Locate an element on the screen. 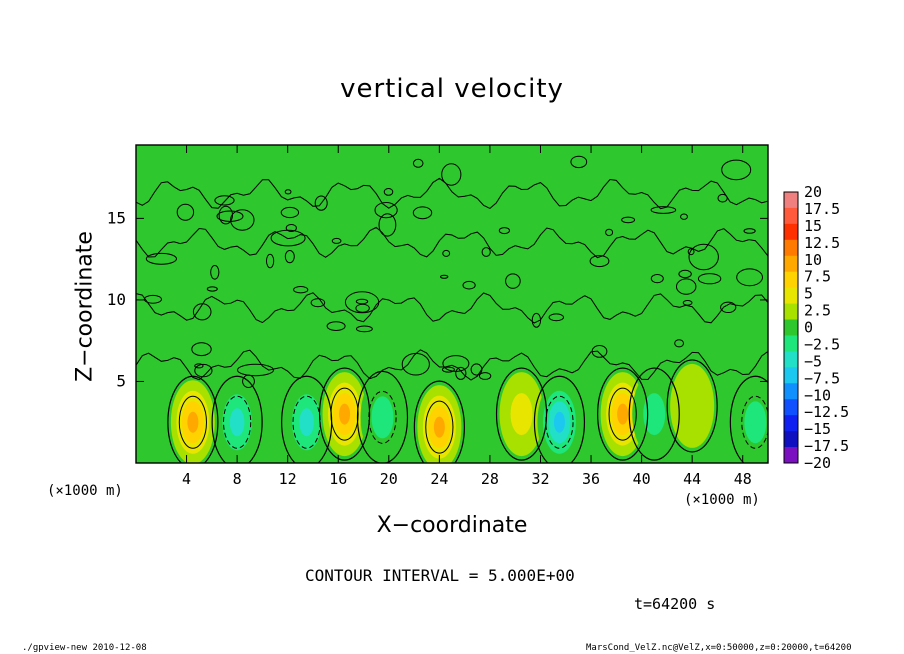 This screenshot has height=654, width=904. colorbar-label: −5 is located at coordinates (813, 361).